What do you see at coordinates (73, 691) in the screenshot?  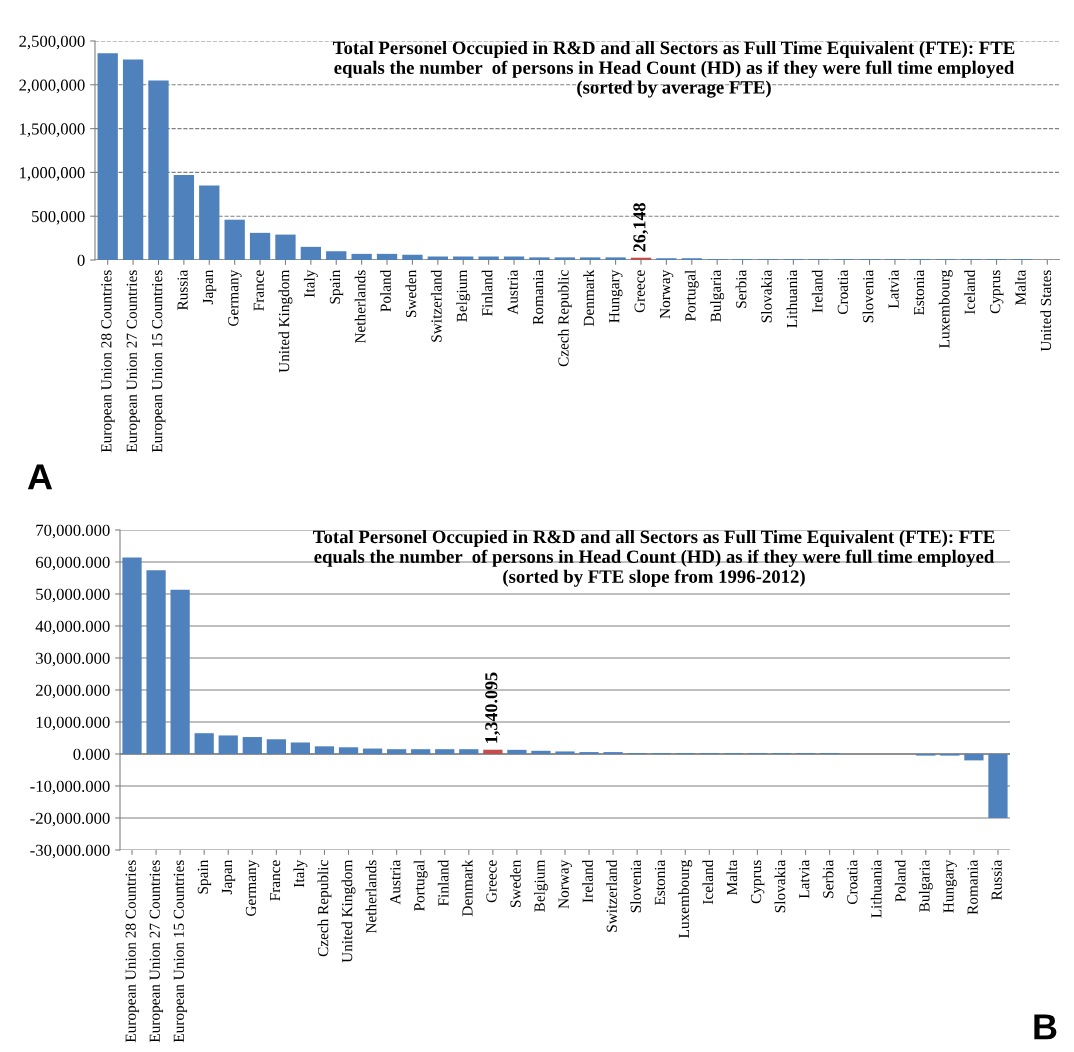 I see `y-tick-label: 20,000.000` at bounding box center [73, 691].